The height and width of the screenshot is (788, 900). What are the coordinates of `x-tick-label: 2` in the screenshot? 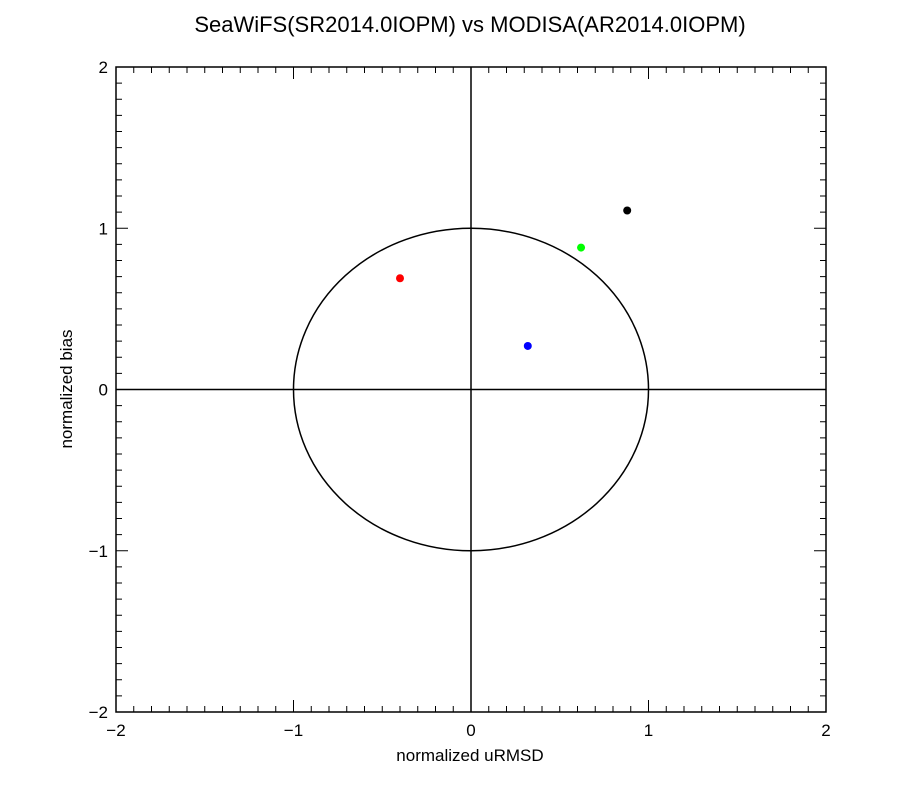 It's located at (825, 730).